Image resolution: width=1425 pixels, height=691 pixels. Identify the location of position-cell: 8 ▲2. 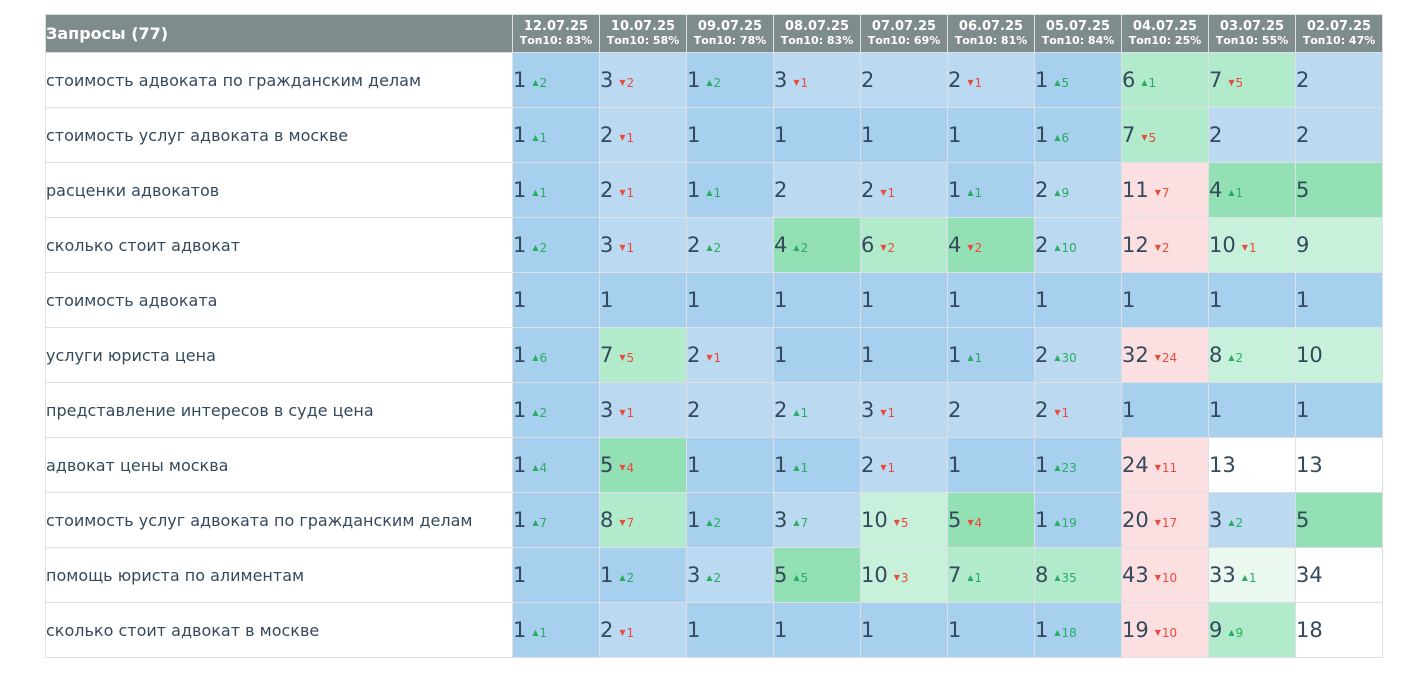
(1252, 355).